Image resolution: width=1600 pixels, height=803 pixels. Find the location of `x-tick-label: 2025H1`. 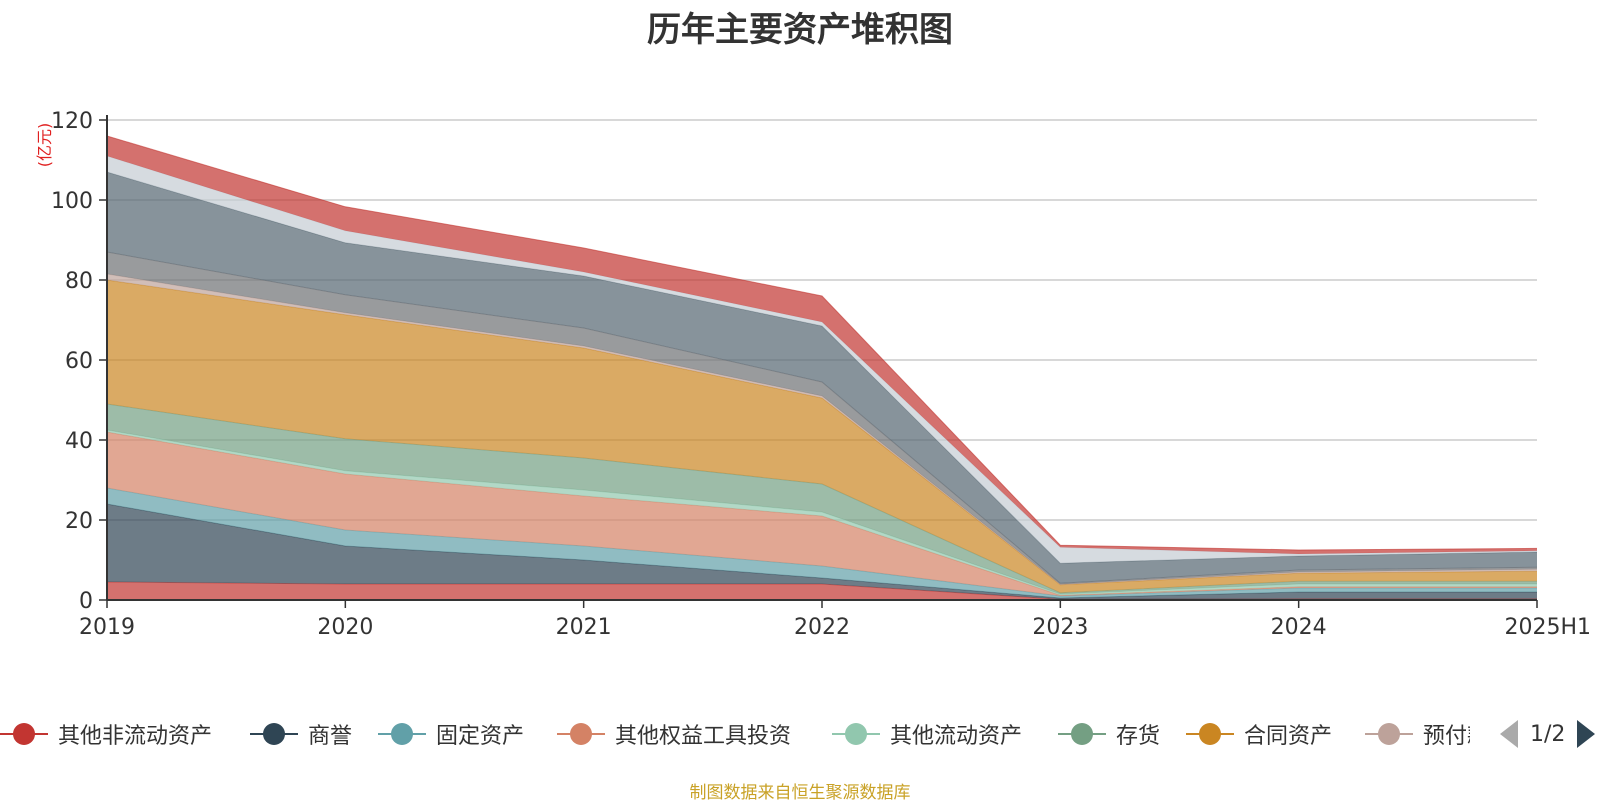

x-tick-label: 2025H1 is located at coordinates (1547, 627).